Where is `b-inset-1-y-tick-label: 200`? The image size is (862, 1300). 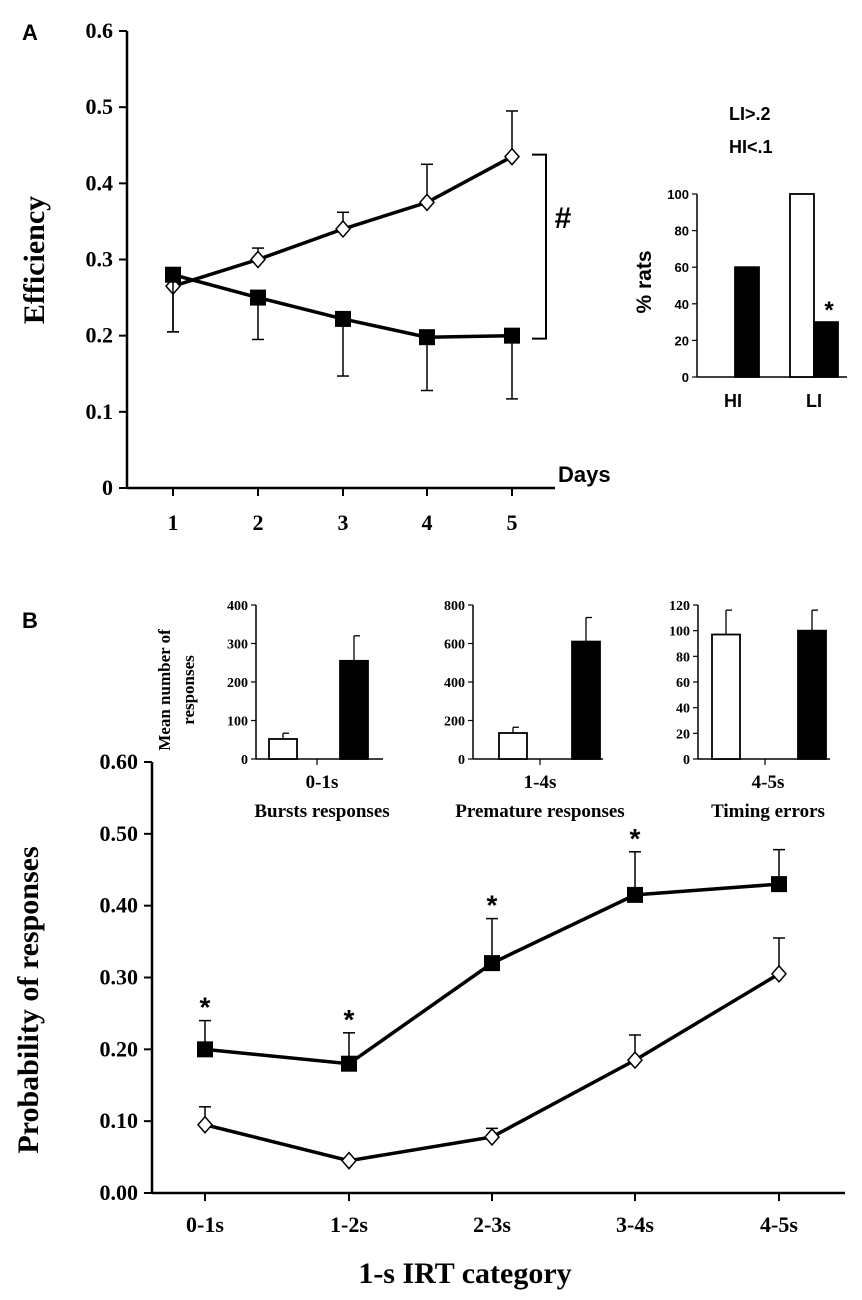
b-inset-1-y-tick-label: 200 is located at coordinates (237, 683).